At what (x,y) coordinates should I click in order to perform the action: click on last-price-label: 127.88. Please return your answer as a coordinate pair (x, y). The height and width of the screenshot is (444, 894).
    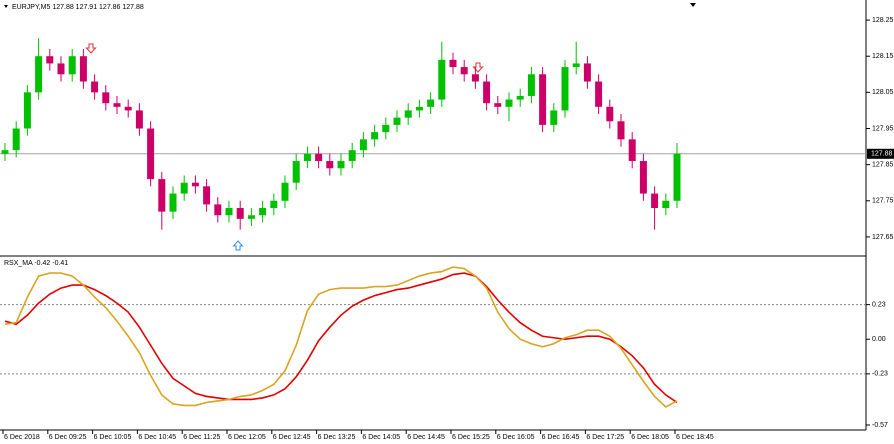
    Looking at the image, I should click on (882, 154).